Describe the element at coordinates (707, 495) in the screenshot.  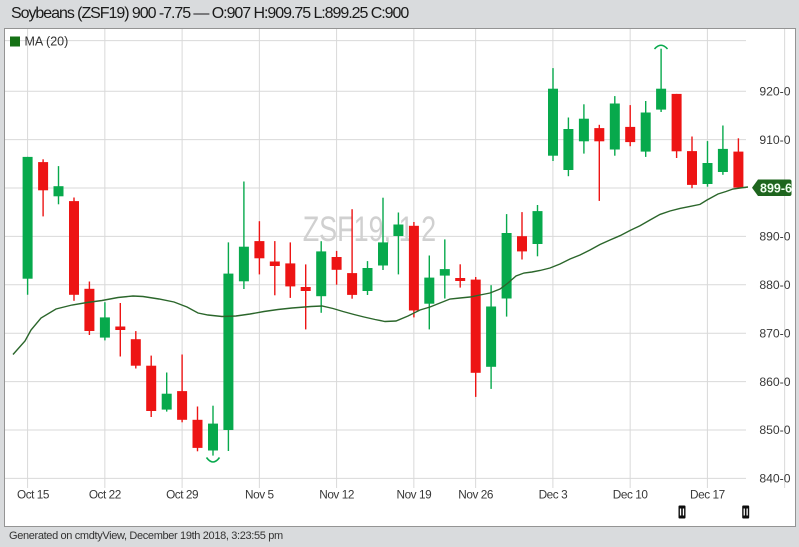
I see `svg-text: Dec 17` at that location.